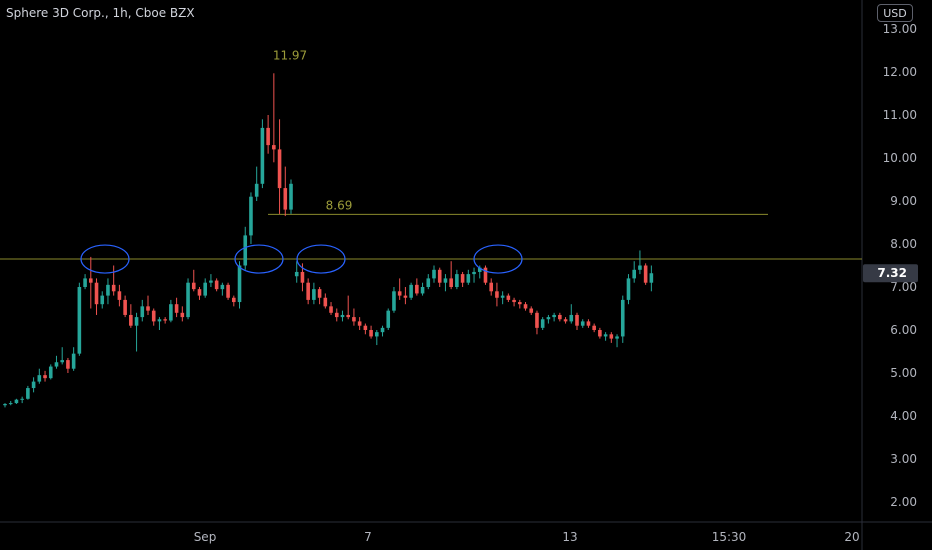 The width and height of the screenshot is (932, 550). I want to click on currency-button: USD, so click(895, 13).